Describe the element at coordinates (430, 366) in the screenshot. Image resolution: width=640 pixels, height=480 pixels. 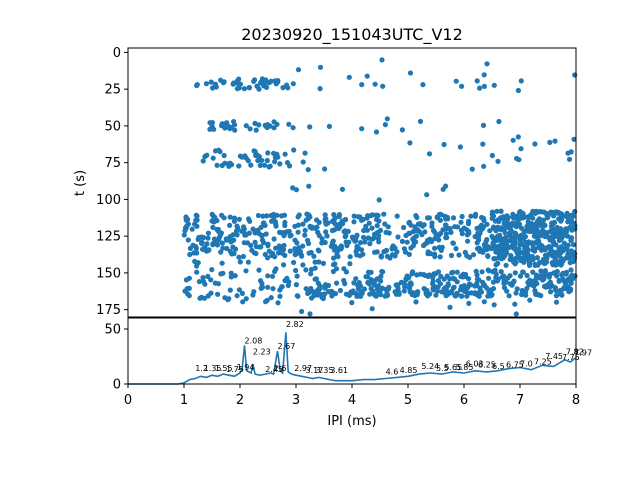
I see `peak-label-17: 5.24` at that location.